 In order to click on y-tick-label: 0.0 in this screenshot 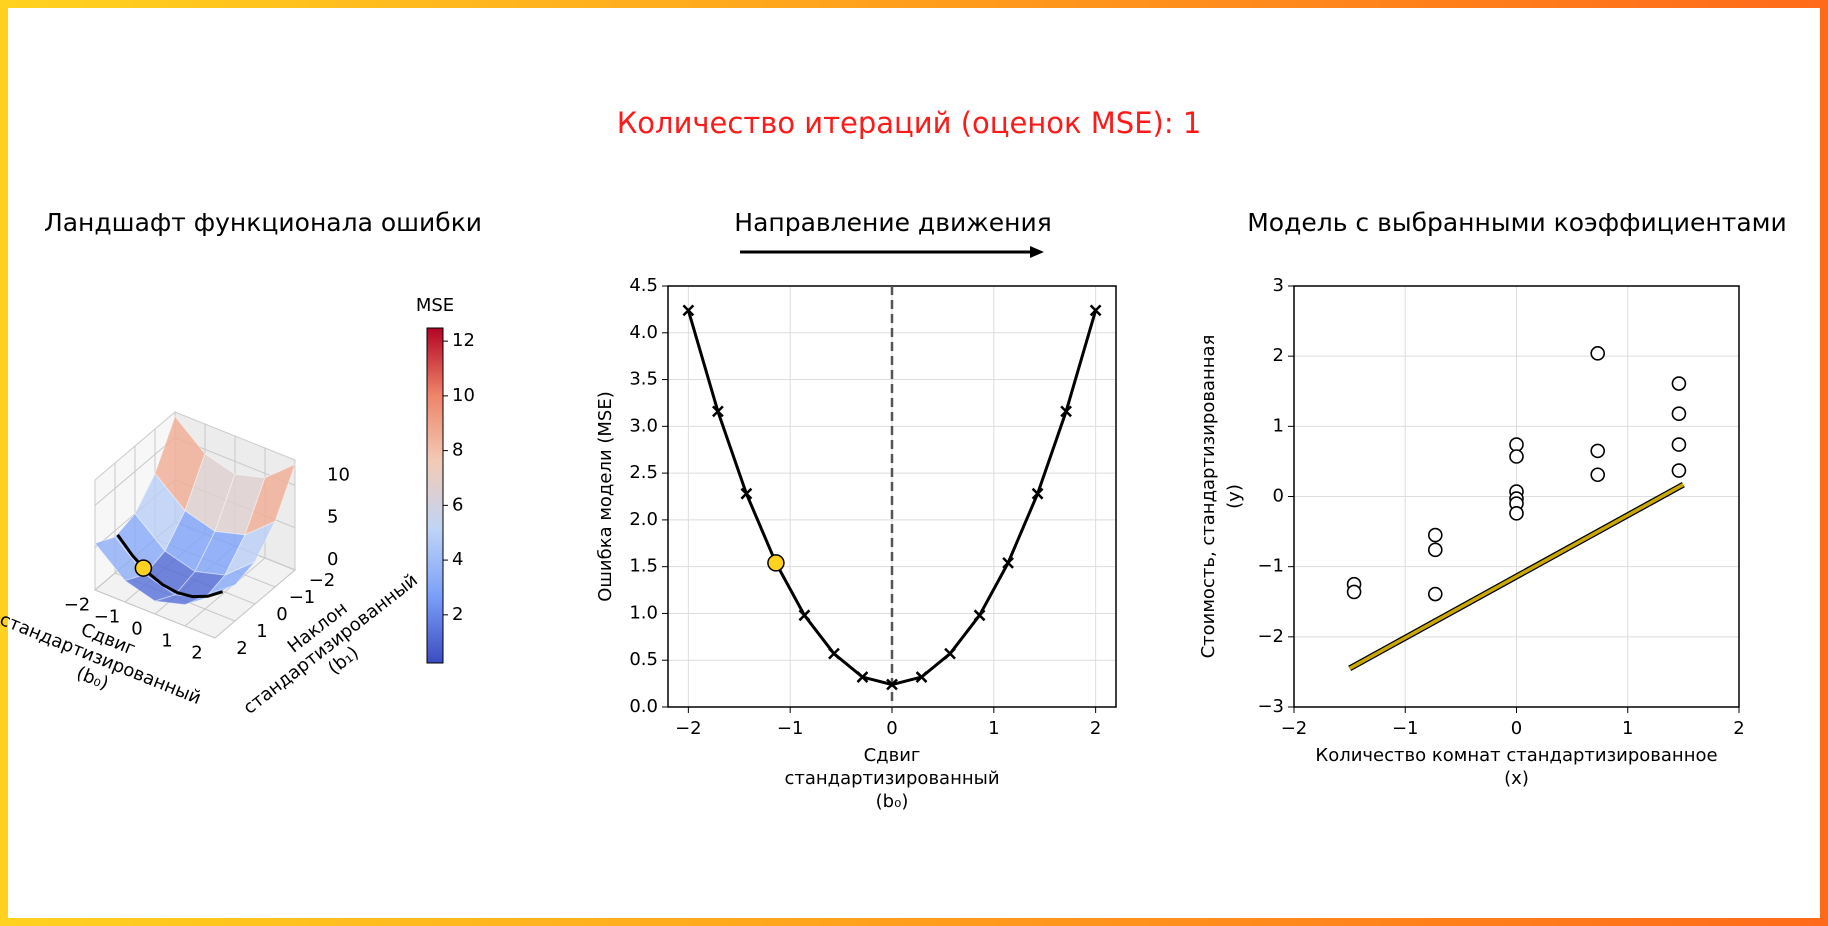, I will do `click(643, 706)`.